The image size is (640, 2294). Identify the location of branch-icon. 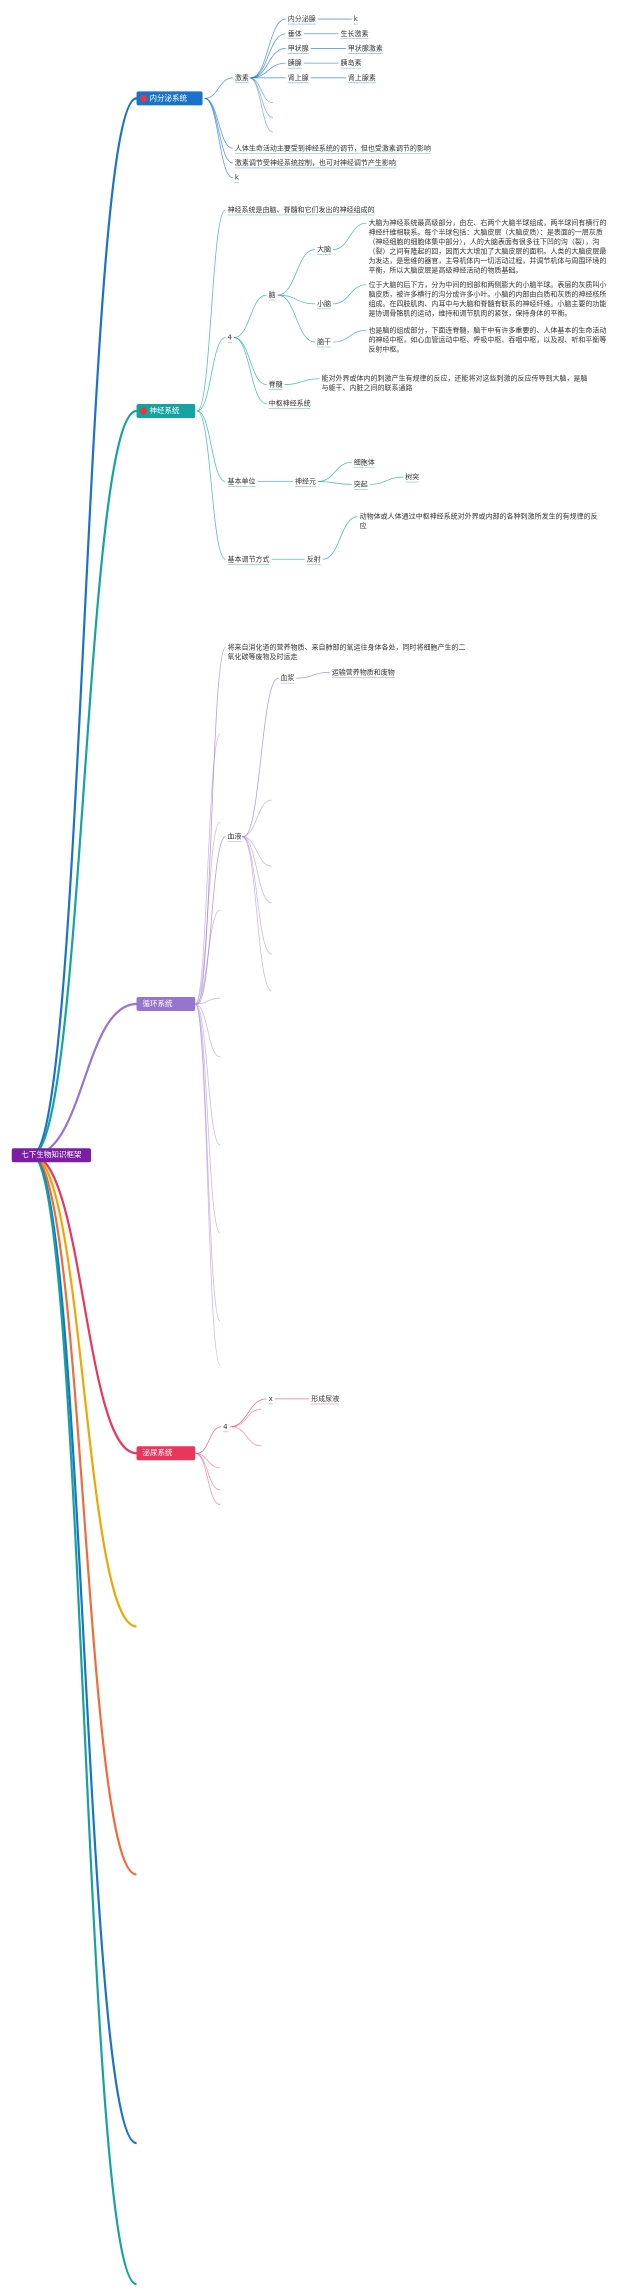
(144, 98).